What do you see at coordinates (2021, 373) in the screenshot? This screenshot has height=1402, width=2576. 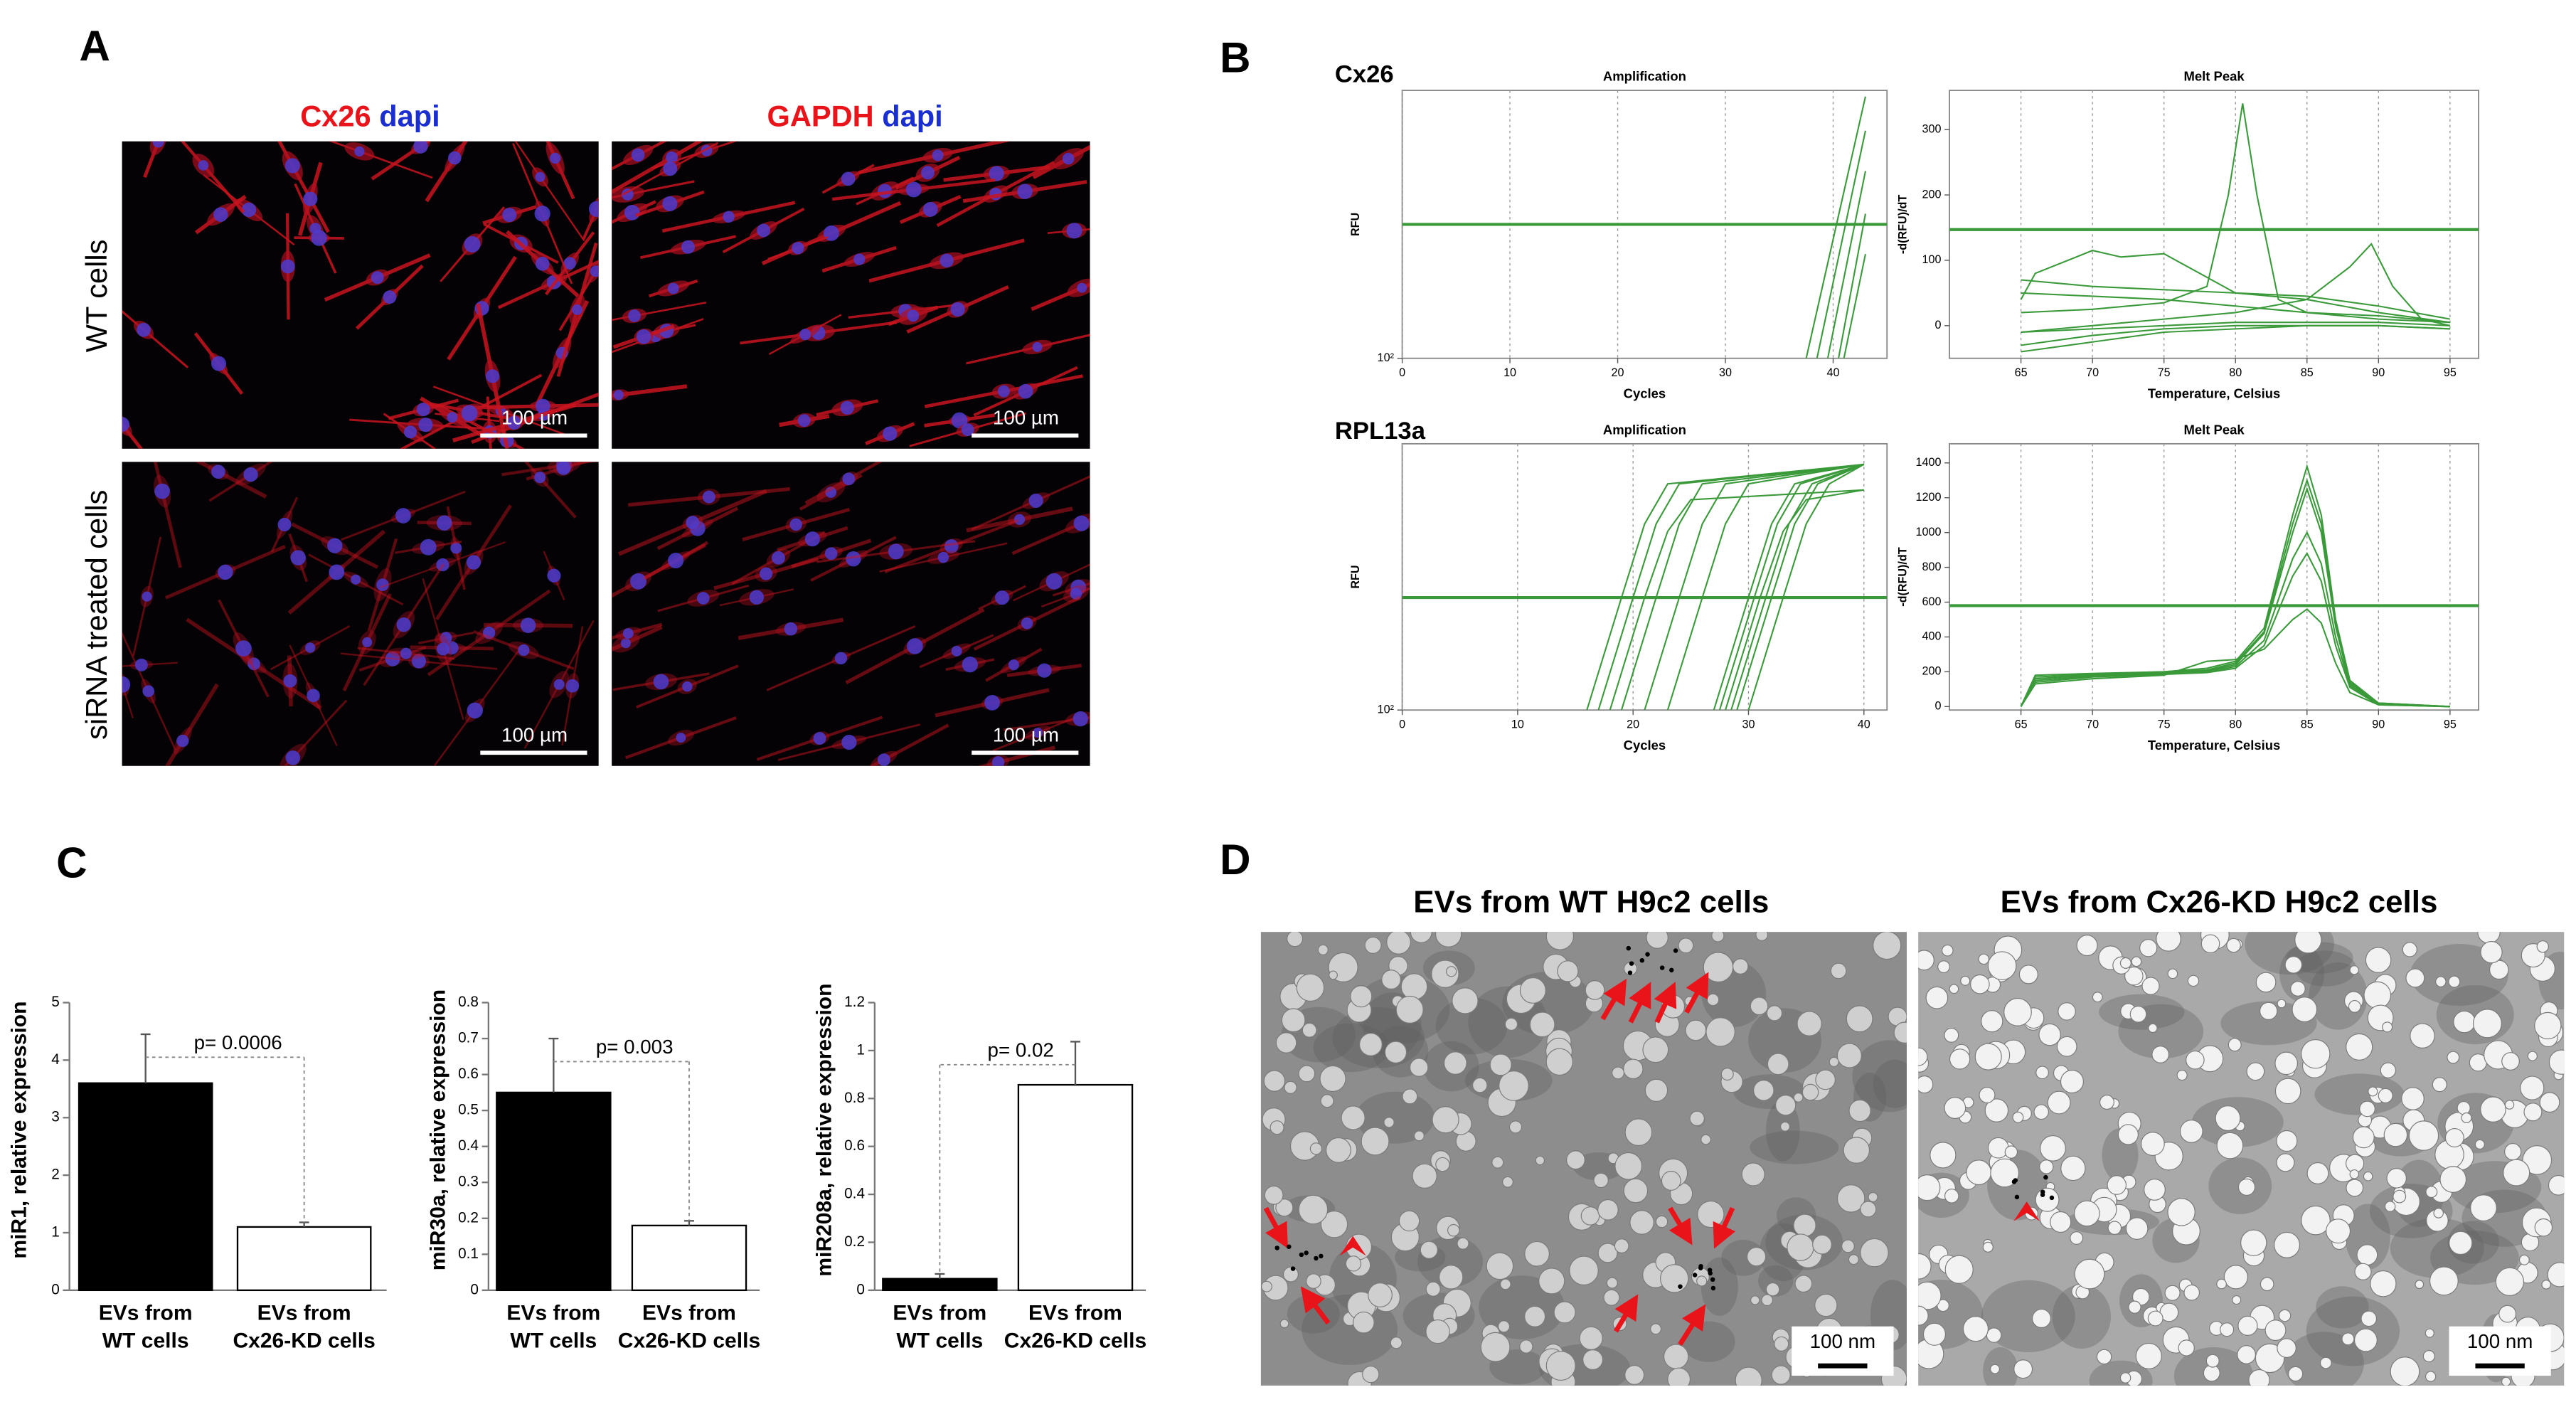 I see `x-tick-label: 65` at bounding box center [2021, 373].